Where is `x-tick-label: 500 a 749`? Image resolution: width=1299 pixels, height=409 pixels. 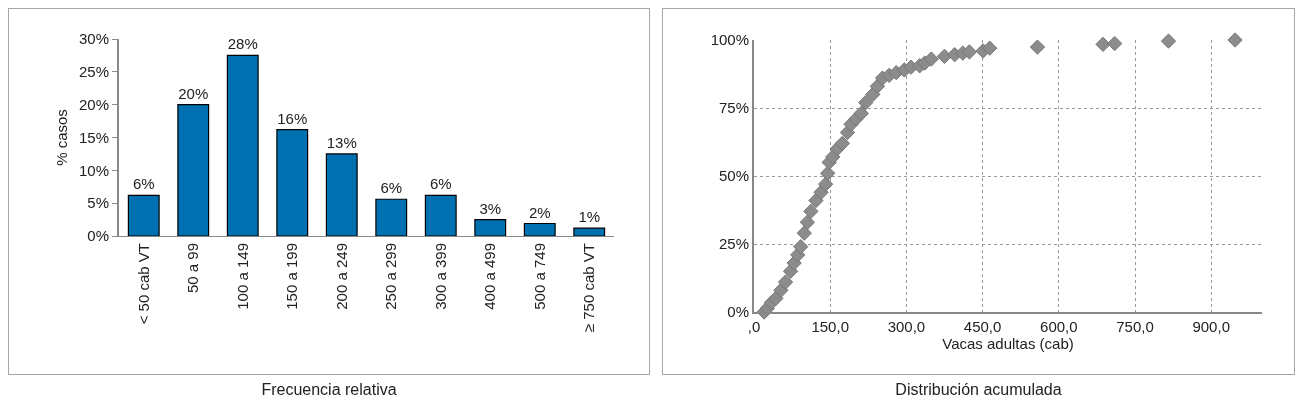 x-tick-label: 500 a 749 is located at coordinates (539, 276).